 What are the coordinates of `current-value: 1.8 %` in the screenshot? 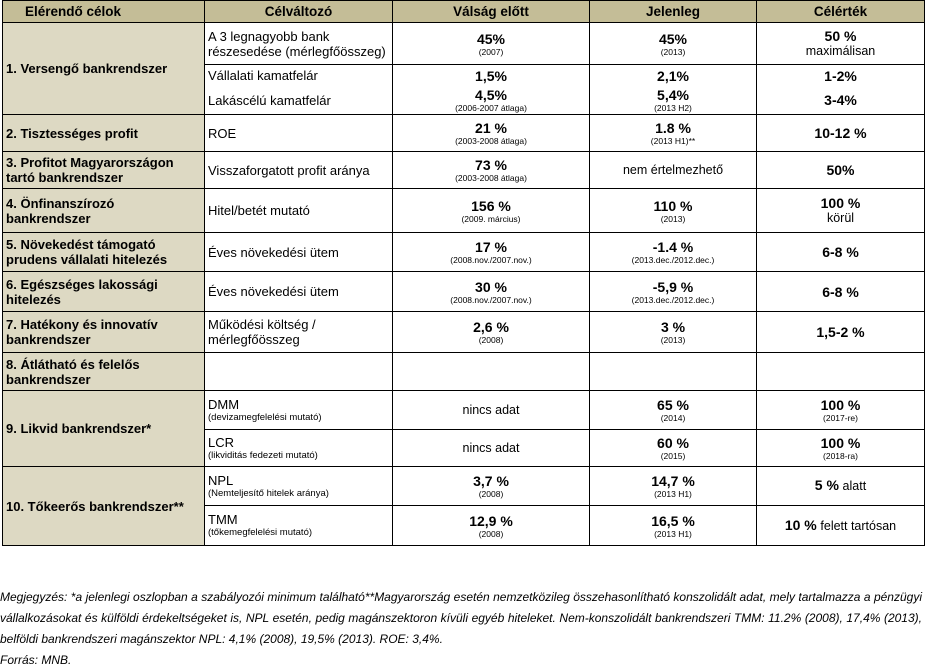 It's located at (673, 128).